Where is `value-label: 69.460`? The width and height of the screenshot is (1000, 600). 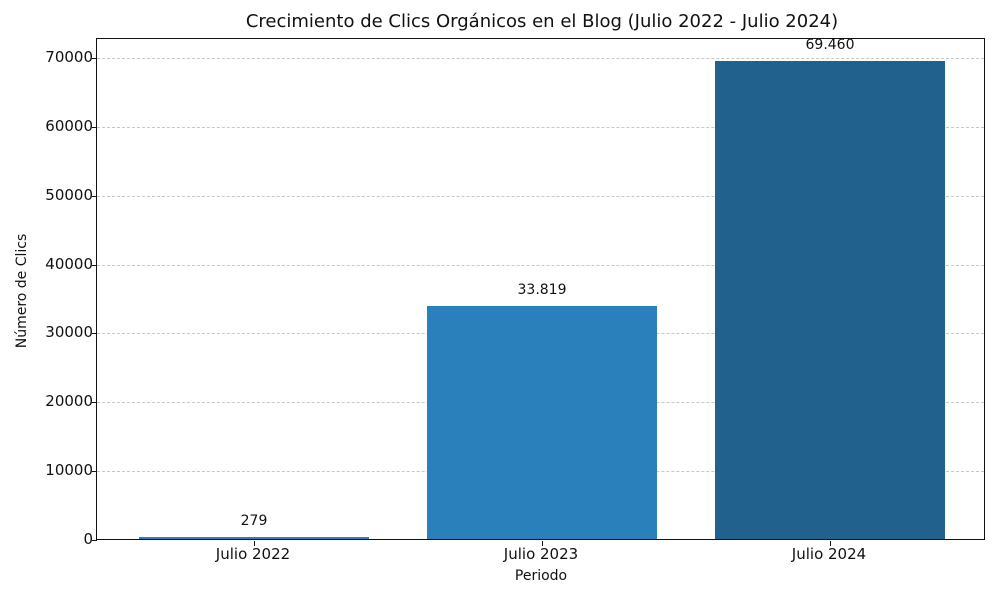 value-label: 69.460 is located at coordinates (830, 44).